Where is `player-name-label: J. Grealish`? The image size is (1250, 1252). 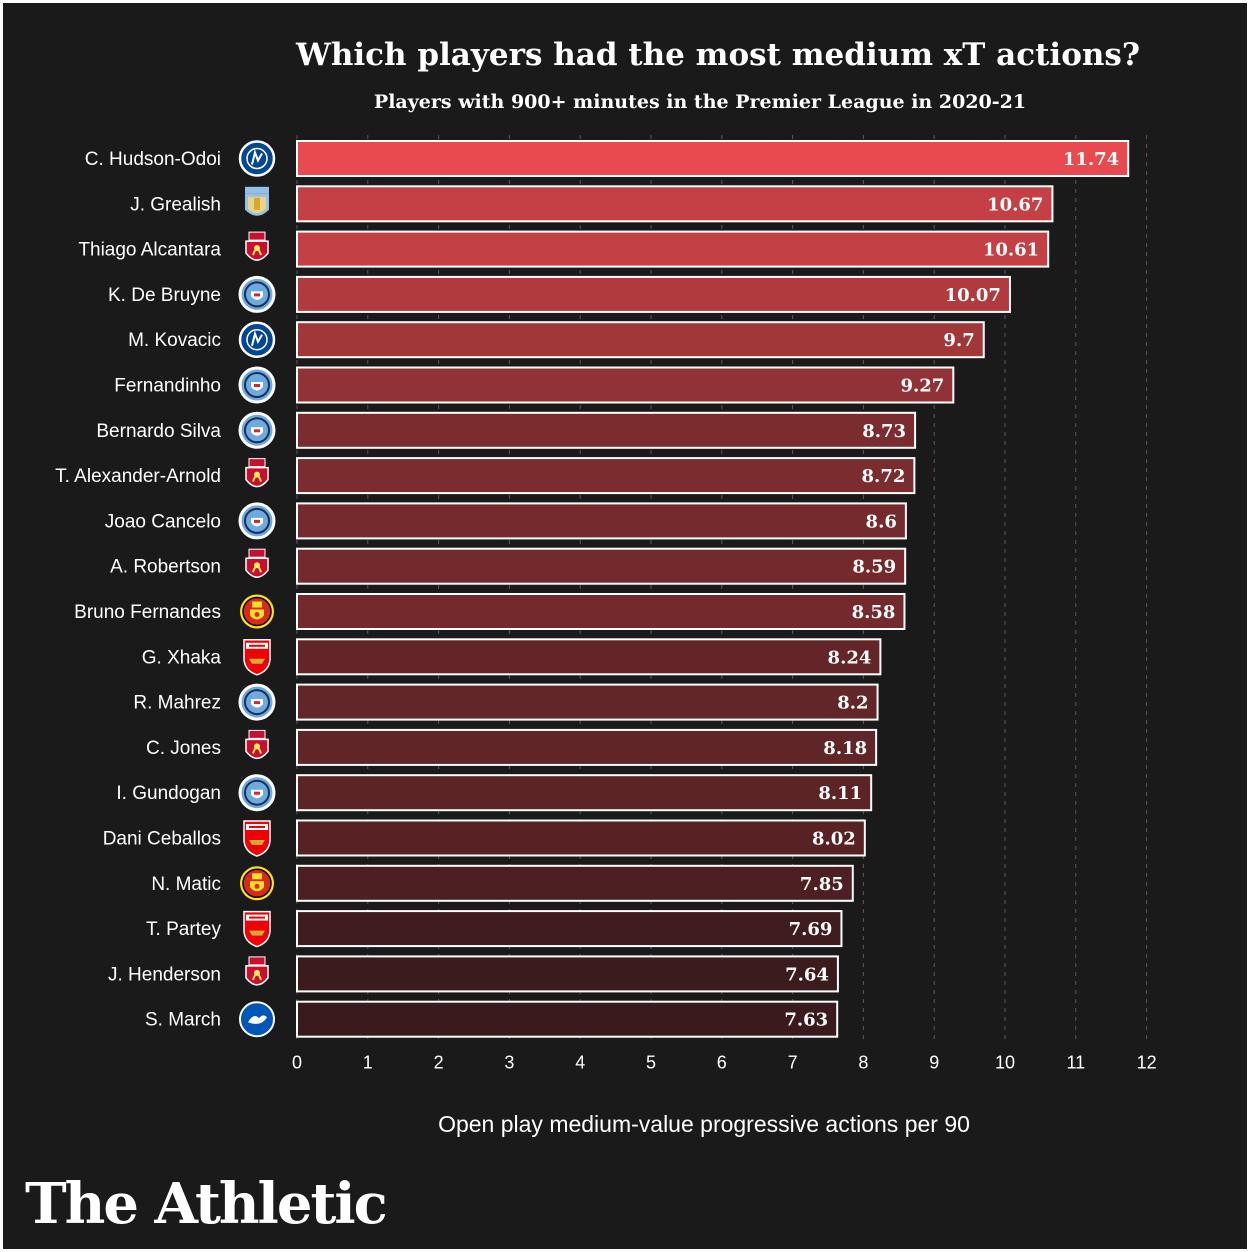 player-name-label: J. Grealish is located at coordinates (175, 204).